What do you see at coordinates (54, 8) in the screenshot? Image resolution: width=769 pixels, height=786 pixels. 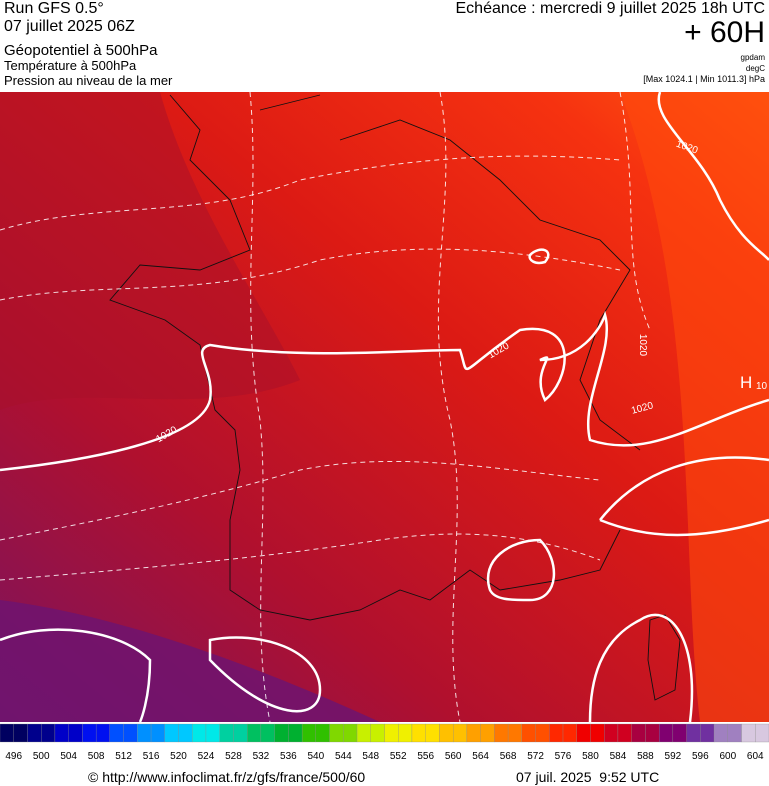 I see `run-label: Run GFS 0.5°` at bounding box center [54, 8].